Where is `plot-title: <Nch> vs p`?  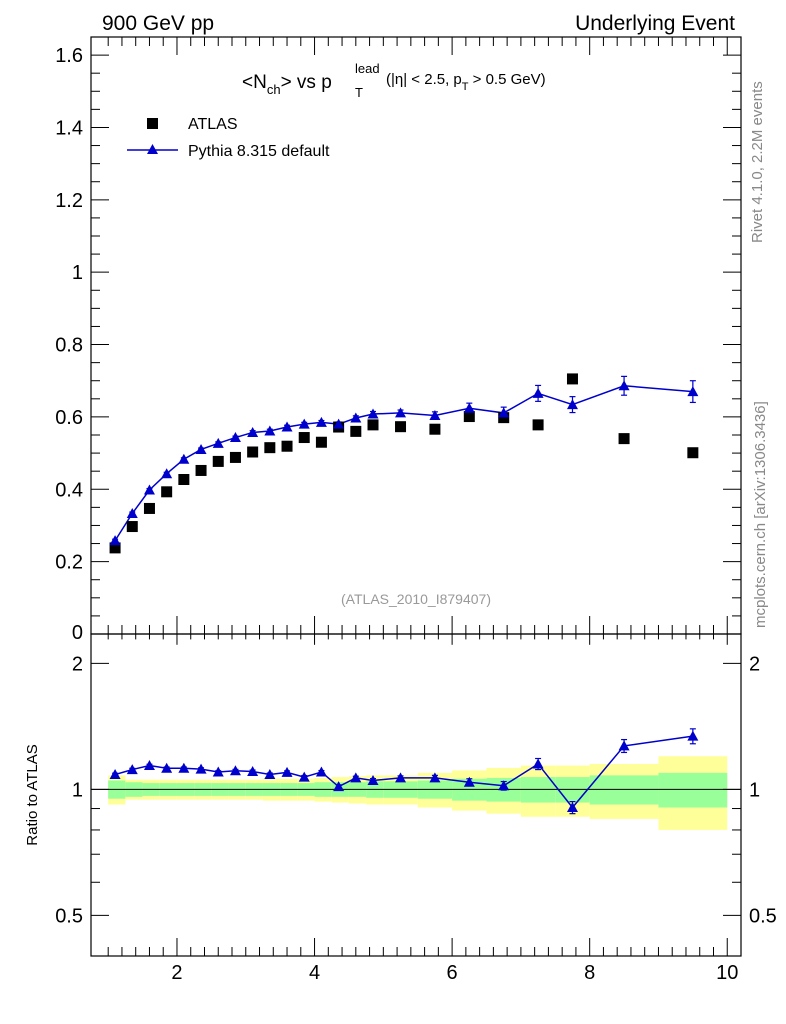
plot-title: <Nch> vs p is located at coordinates (287, 84).